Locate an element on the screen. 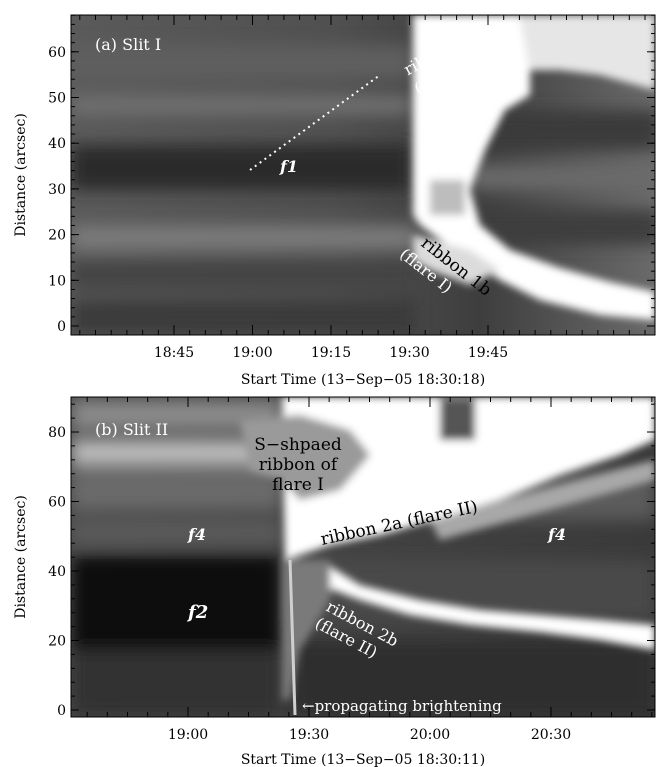 The height and width of the screenshot is (767, 661). panel-b-ylabel: Distance (arcsec) is located at coordinates (21, 557).